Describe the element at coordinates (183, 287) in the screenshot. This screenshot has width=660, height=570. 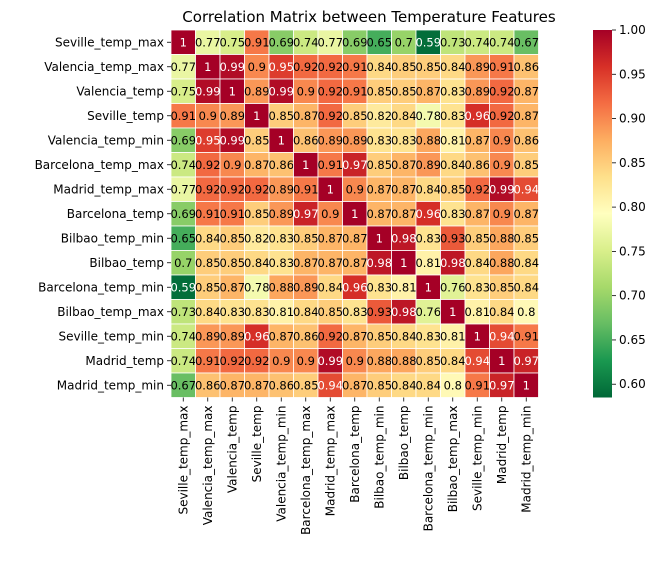
I see `cell-value-label: 0.59` at that location.